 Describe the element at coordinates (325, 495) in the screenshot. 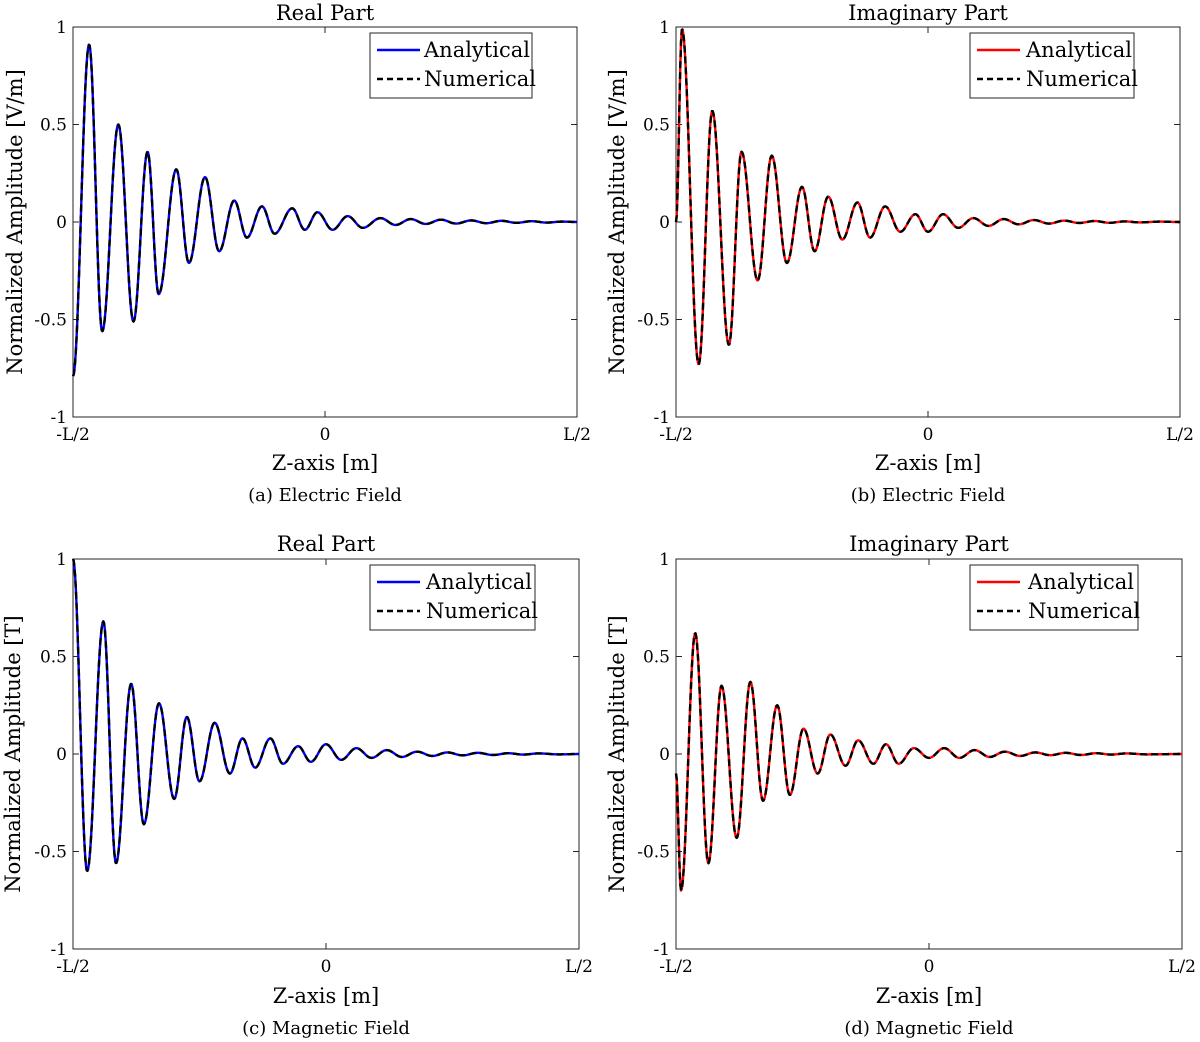

I see `panel-caption: (a) Electric Field` at that location.